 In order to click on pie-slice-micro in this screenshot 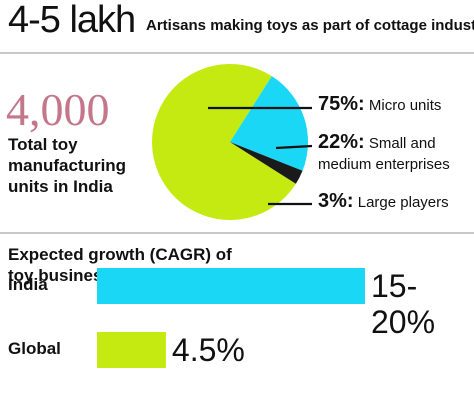, I will do `click(224, 141)`.